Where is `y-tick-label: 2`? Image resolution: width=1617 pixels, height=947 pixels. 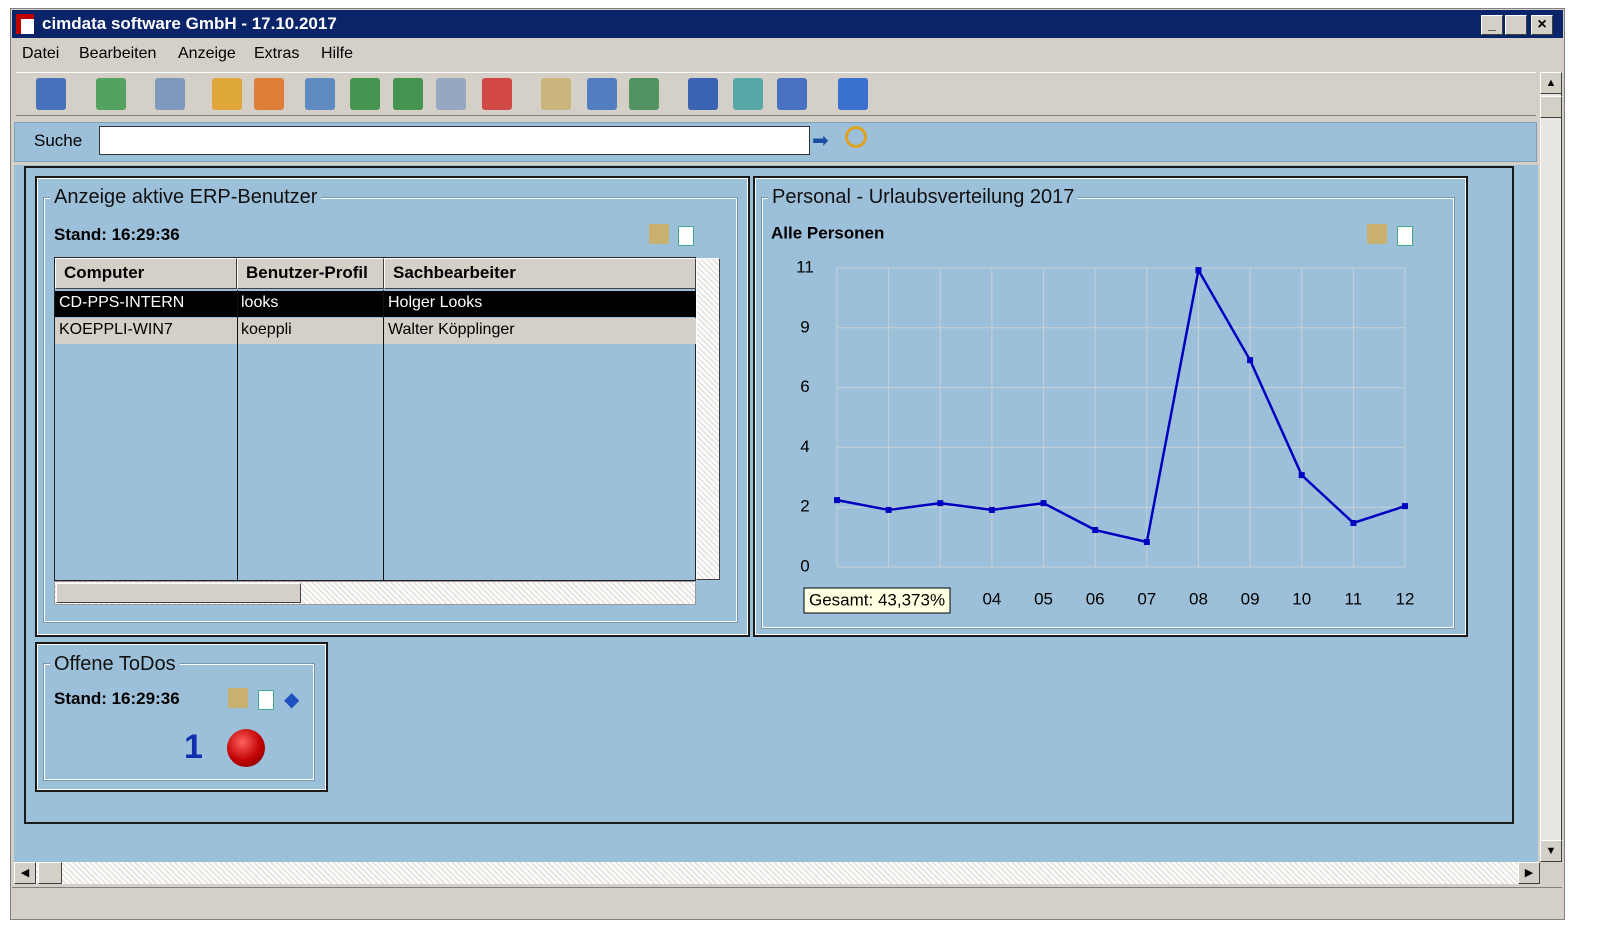 y-tick-label: 2 is located at coordinates (804, 506).